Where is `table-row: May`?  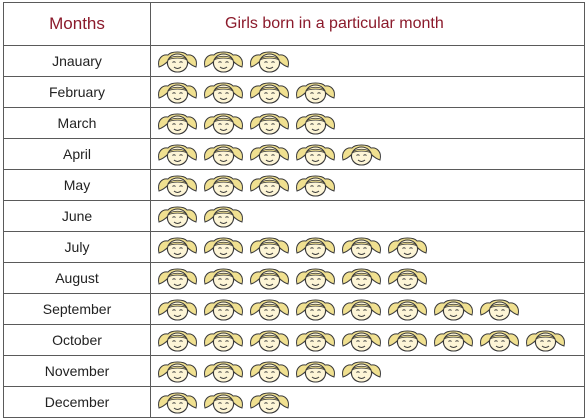 table-row: May is located at coordinates (294, 185).